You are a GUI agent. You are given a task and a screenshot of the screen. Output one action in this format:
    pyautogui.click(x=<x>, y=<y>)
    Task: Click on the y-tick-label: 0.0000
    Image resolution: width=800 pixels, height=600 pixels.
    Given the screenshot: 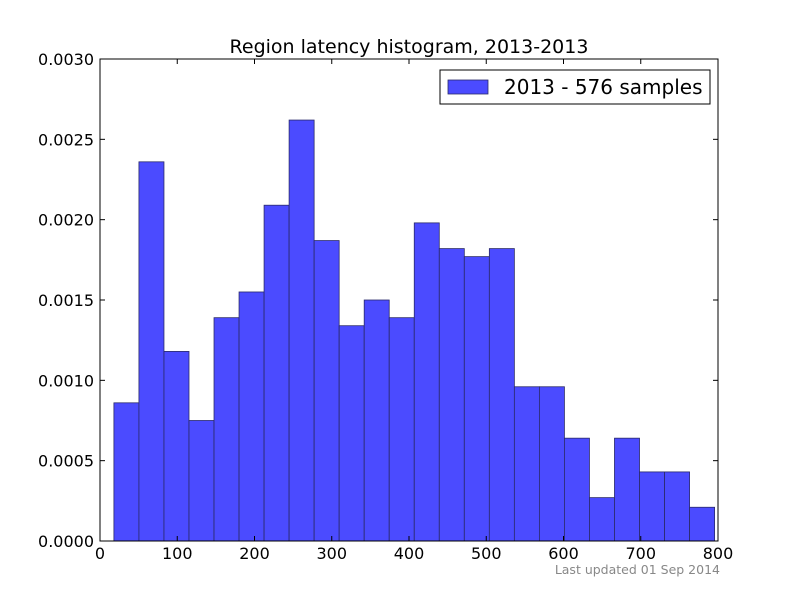 What is the action you would take?
    pyautogui.click(x=66, y=541)
    